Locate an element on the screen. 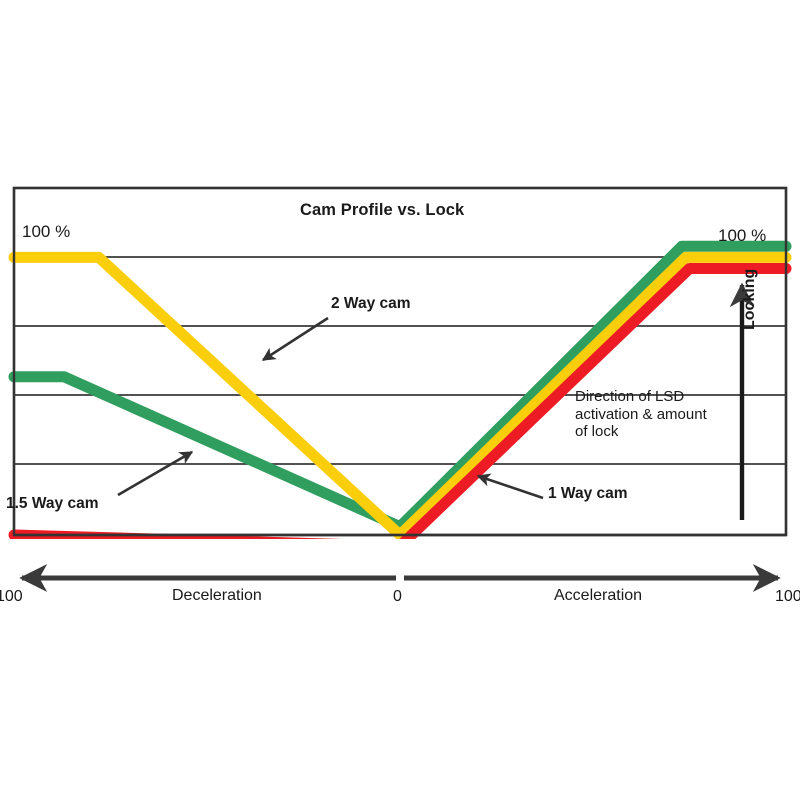 The image size is (800, 800). lsd-note-line-2: activation & amount is located at coordinates (641, 414).